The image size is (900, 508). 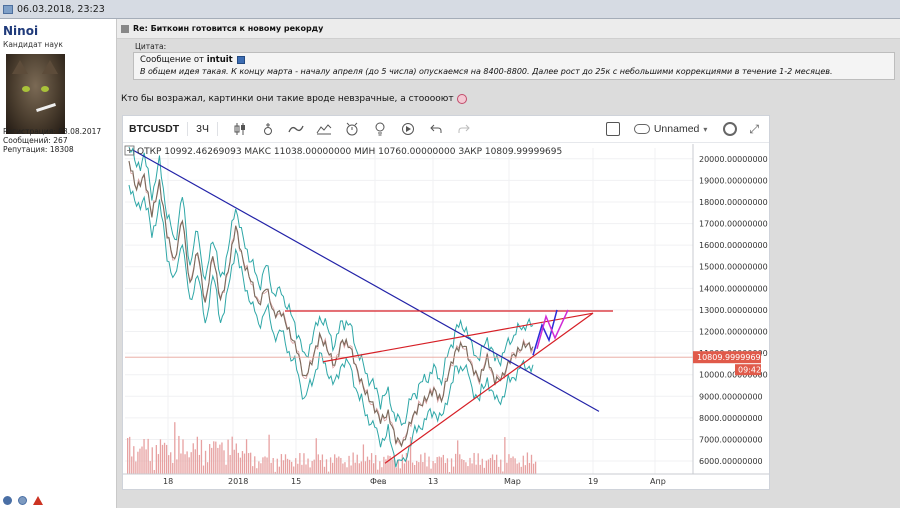 What do you see at coordinates (21, 31) in the screenshot?
I see `username-link: Ninoi` at bounding box center [21, 31].